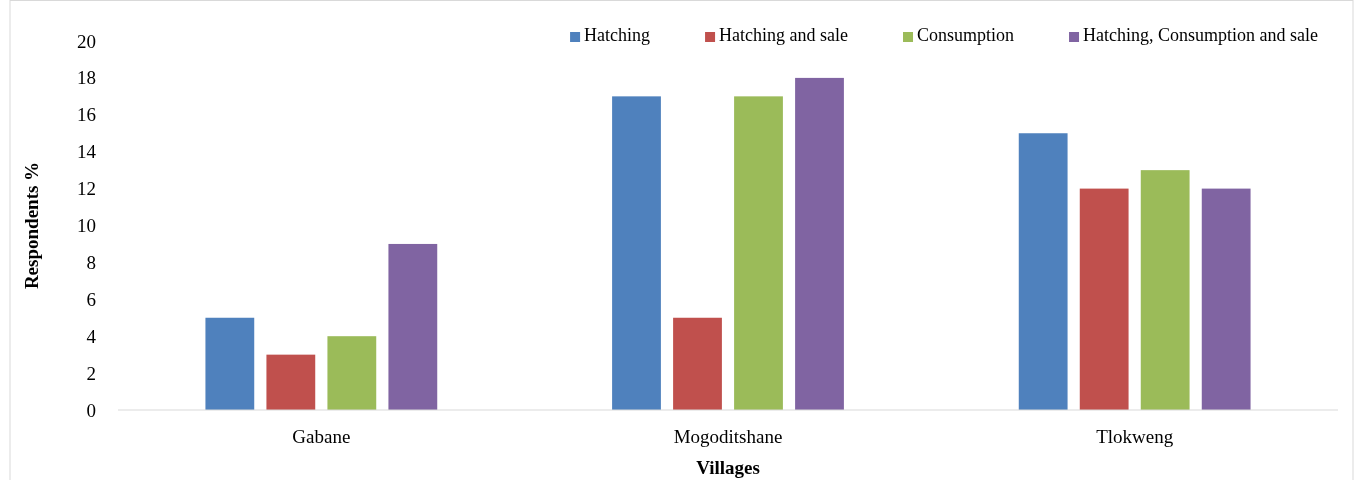  I want to click on y-tick-label: 16, so click(86, 115).